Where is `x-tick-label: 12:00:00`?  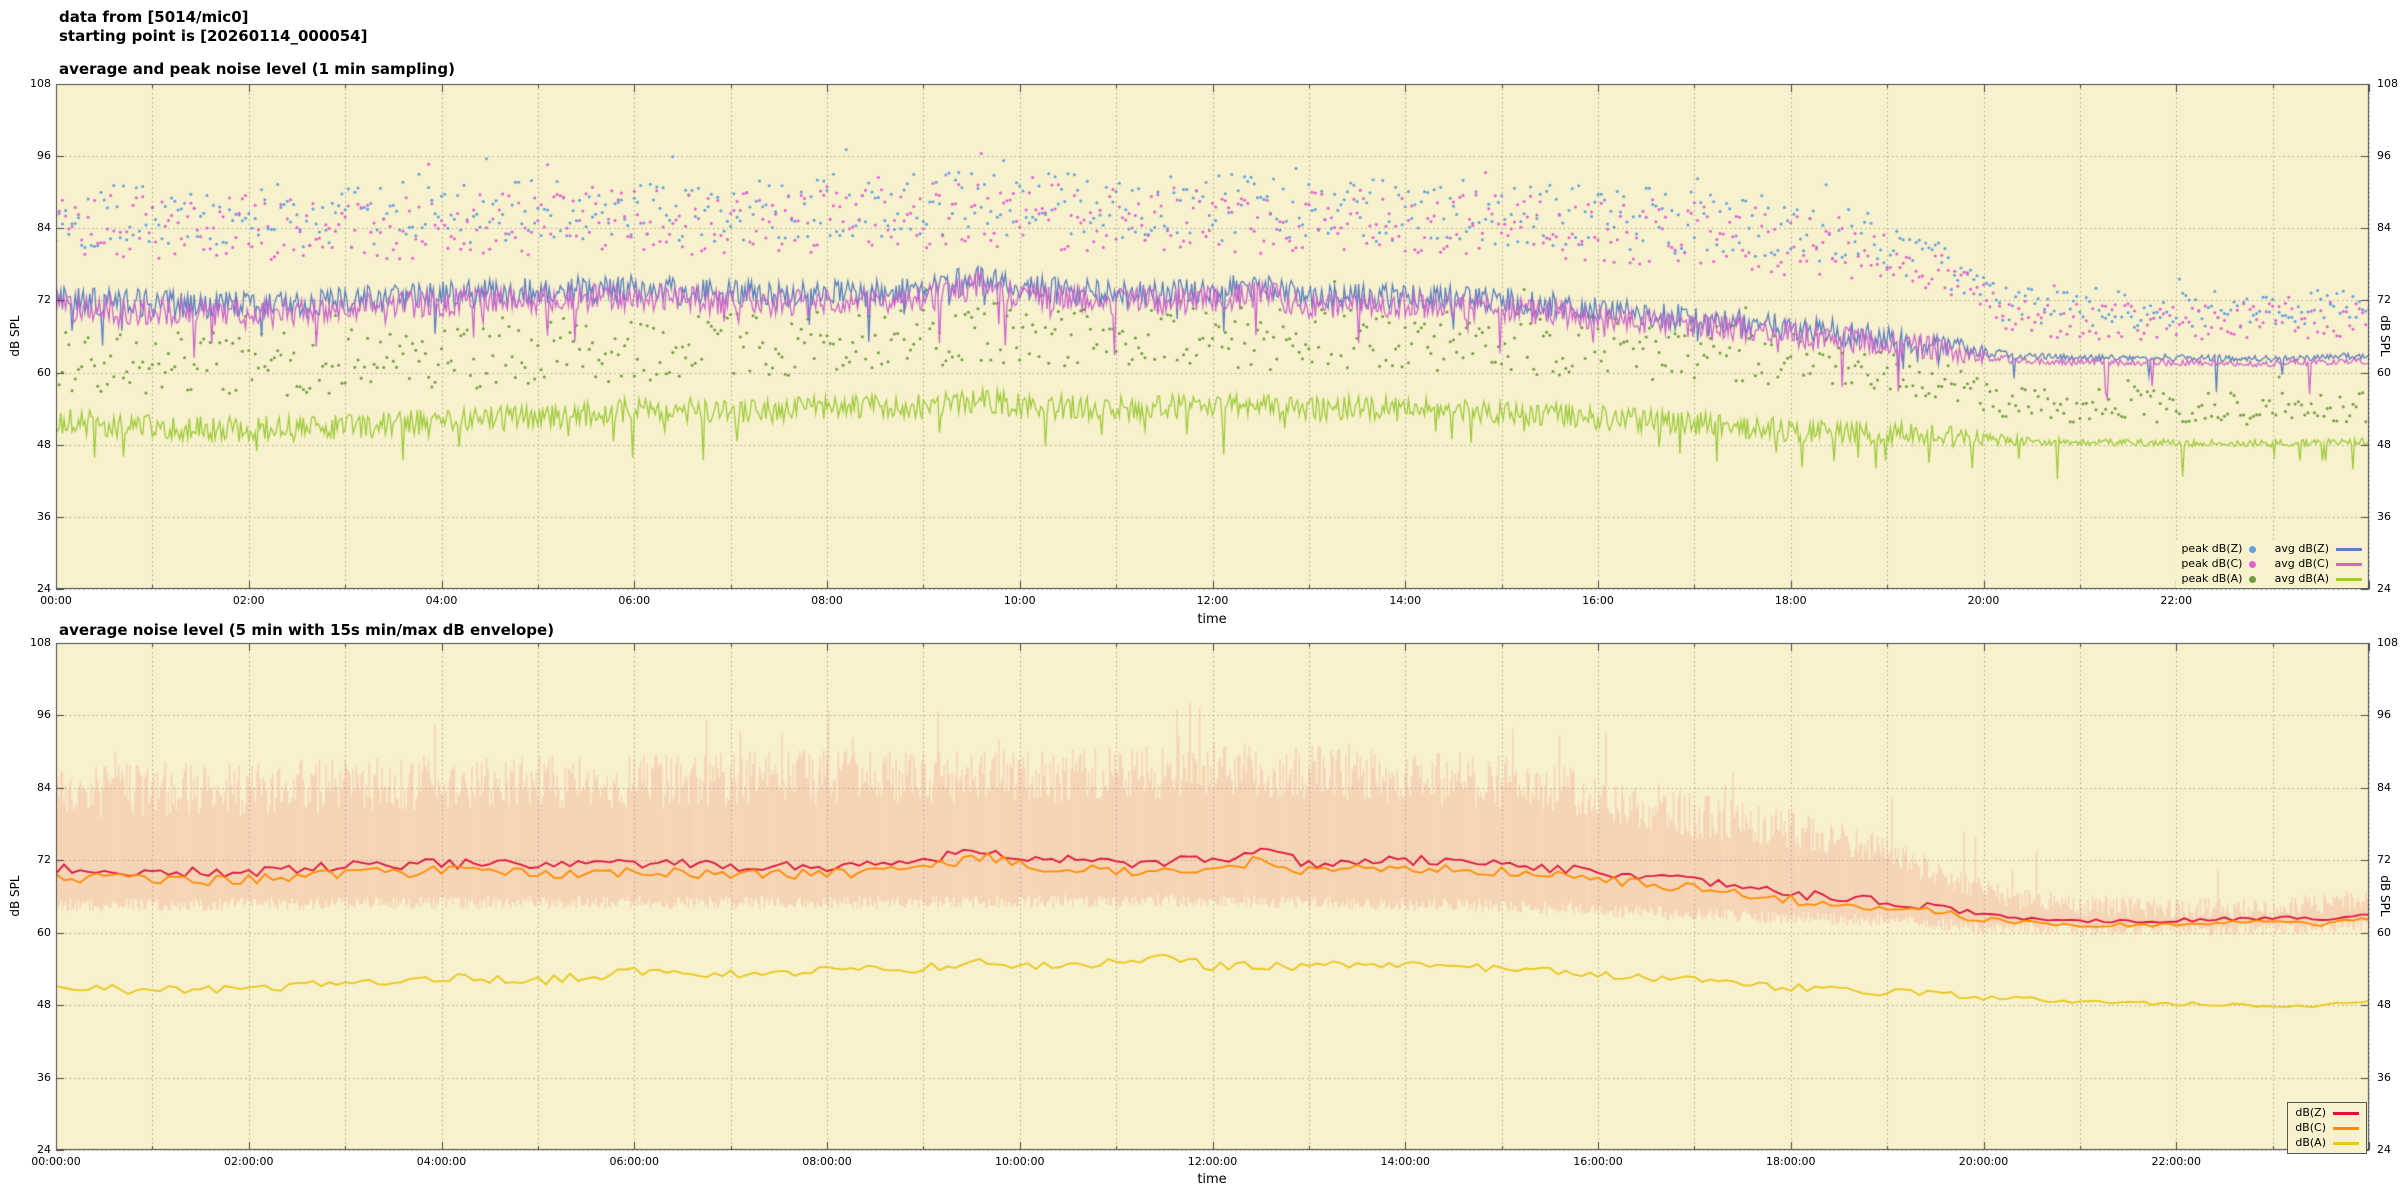 x-tick-label: 12:00:00 is located at coordinates (1212, 1161).